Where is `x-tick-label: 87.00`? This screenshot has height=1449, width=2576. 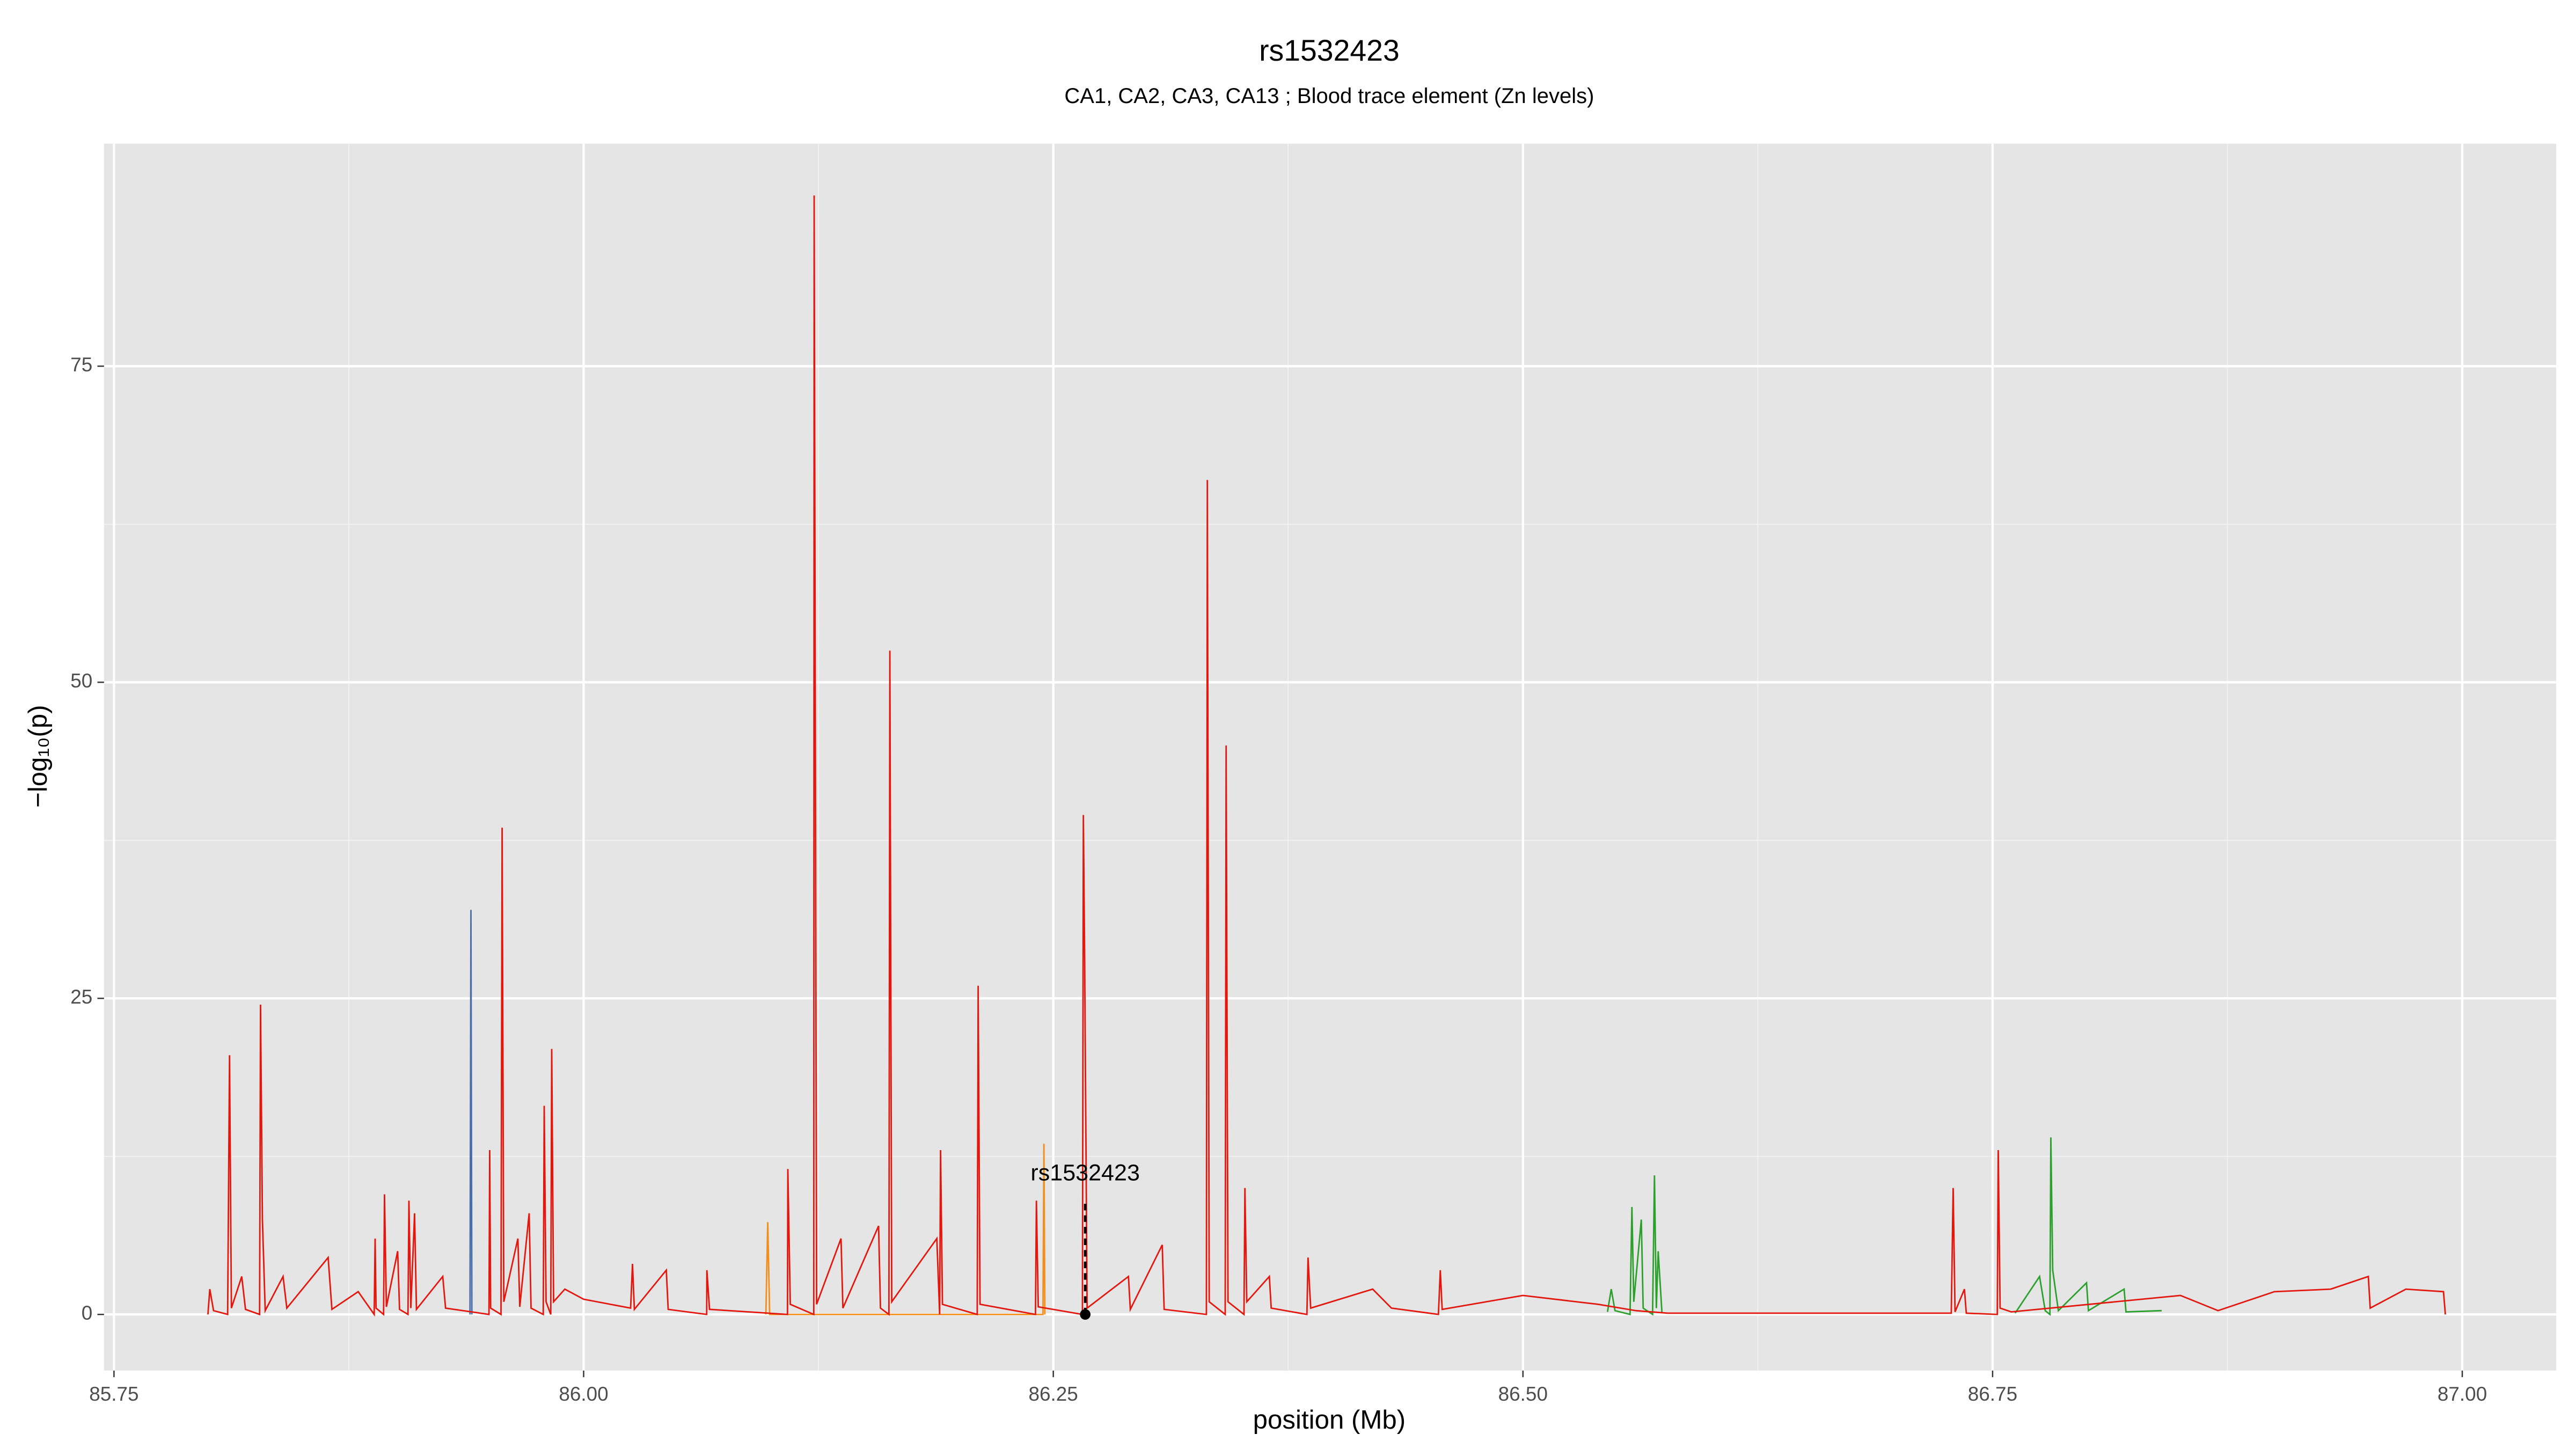 x-tick-label: 87.00 is located at coordinates (2462, 1394).